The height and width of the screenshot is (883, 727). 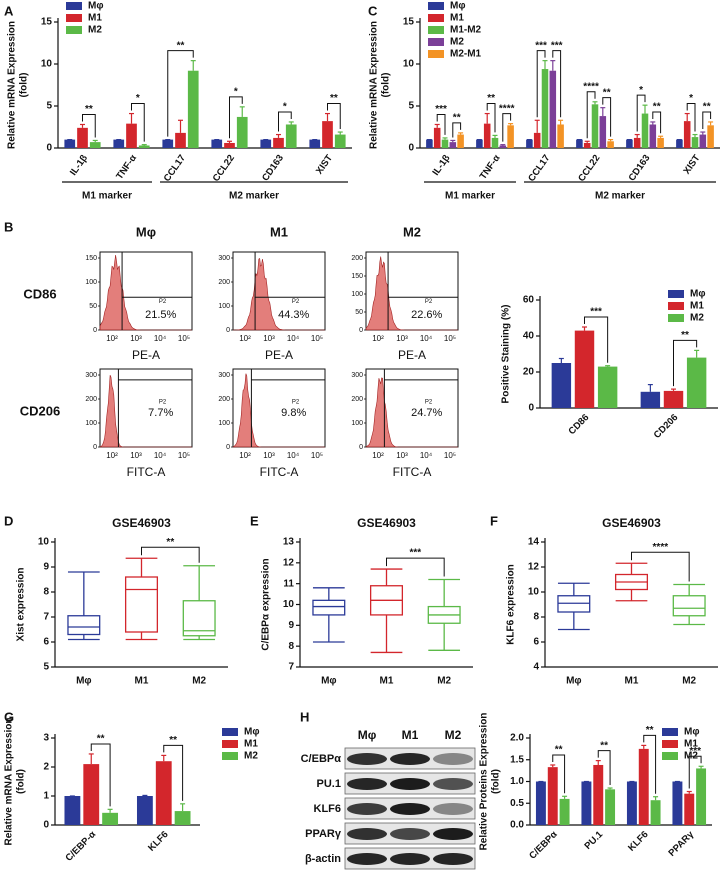 I want to click on y-axis-label: (fold), so click(x=386, y=85).